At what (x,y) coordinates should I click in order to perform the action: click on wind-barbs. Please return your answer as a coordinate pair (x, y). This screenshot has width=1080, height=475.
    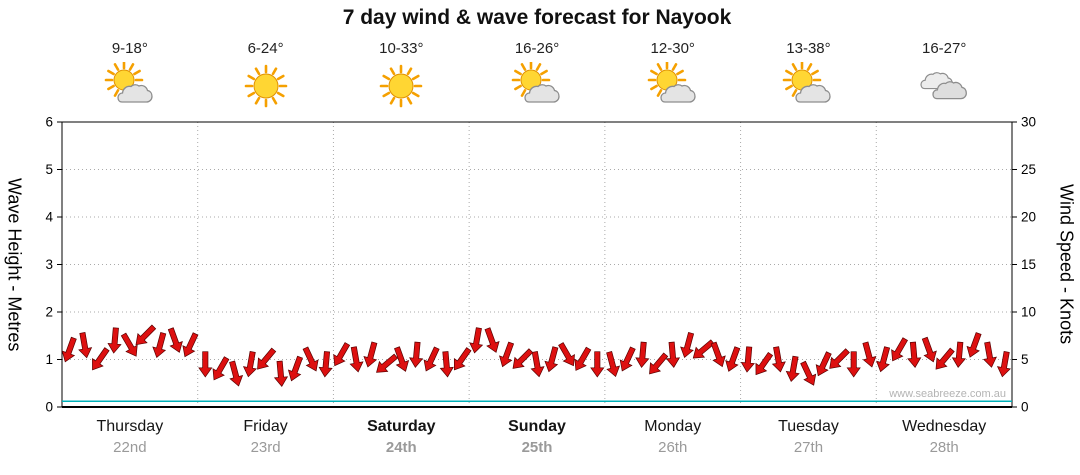
    Looking at the image, I should click on (536, 355).